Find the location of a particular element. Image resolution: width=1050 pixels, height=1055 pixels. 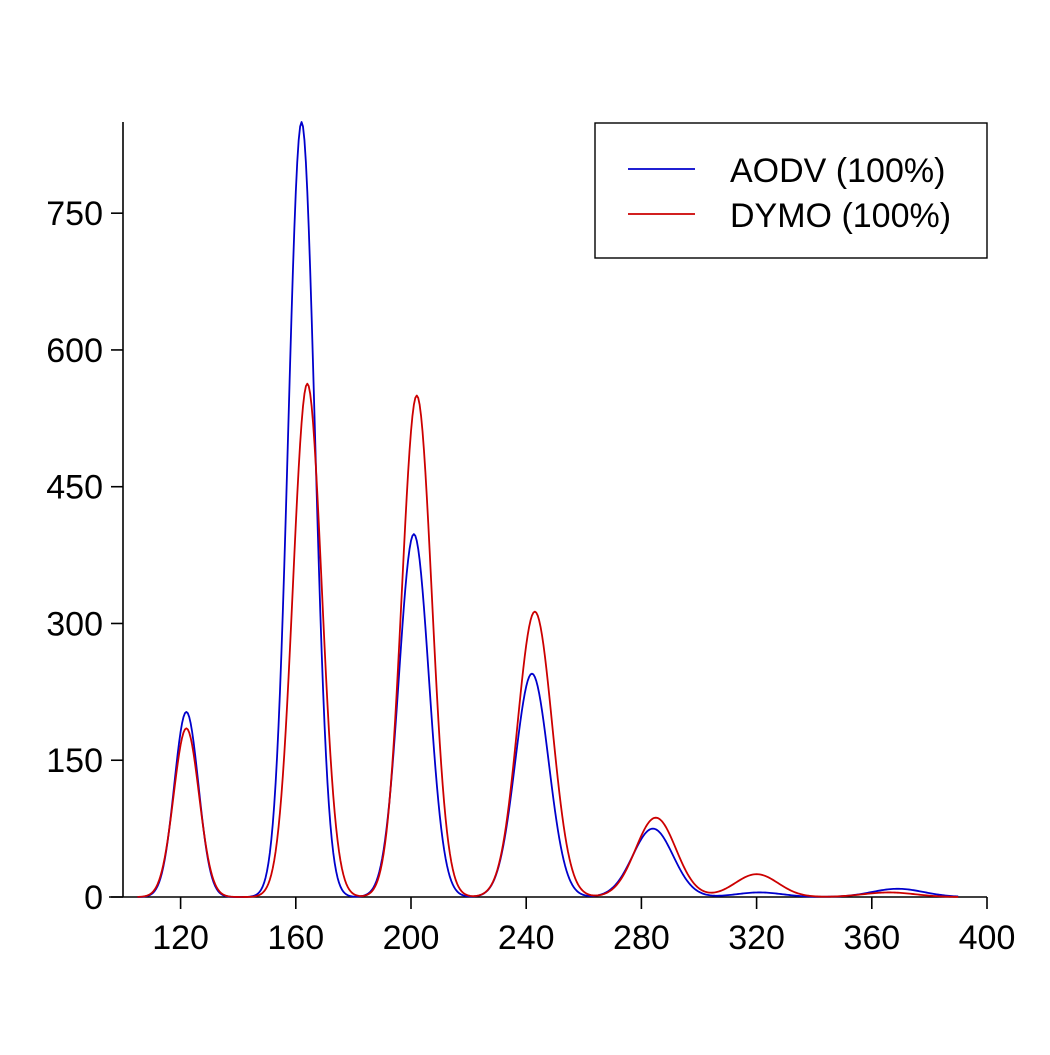

legend-label-dymo: DYMO (100%) is located at coordinates (840, 216).